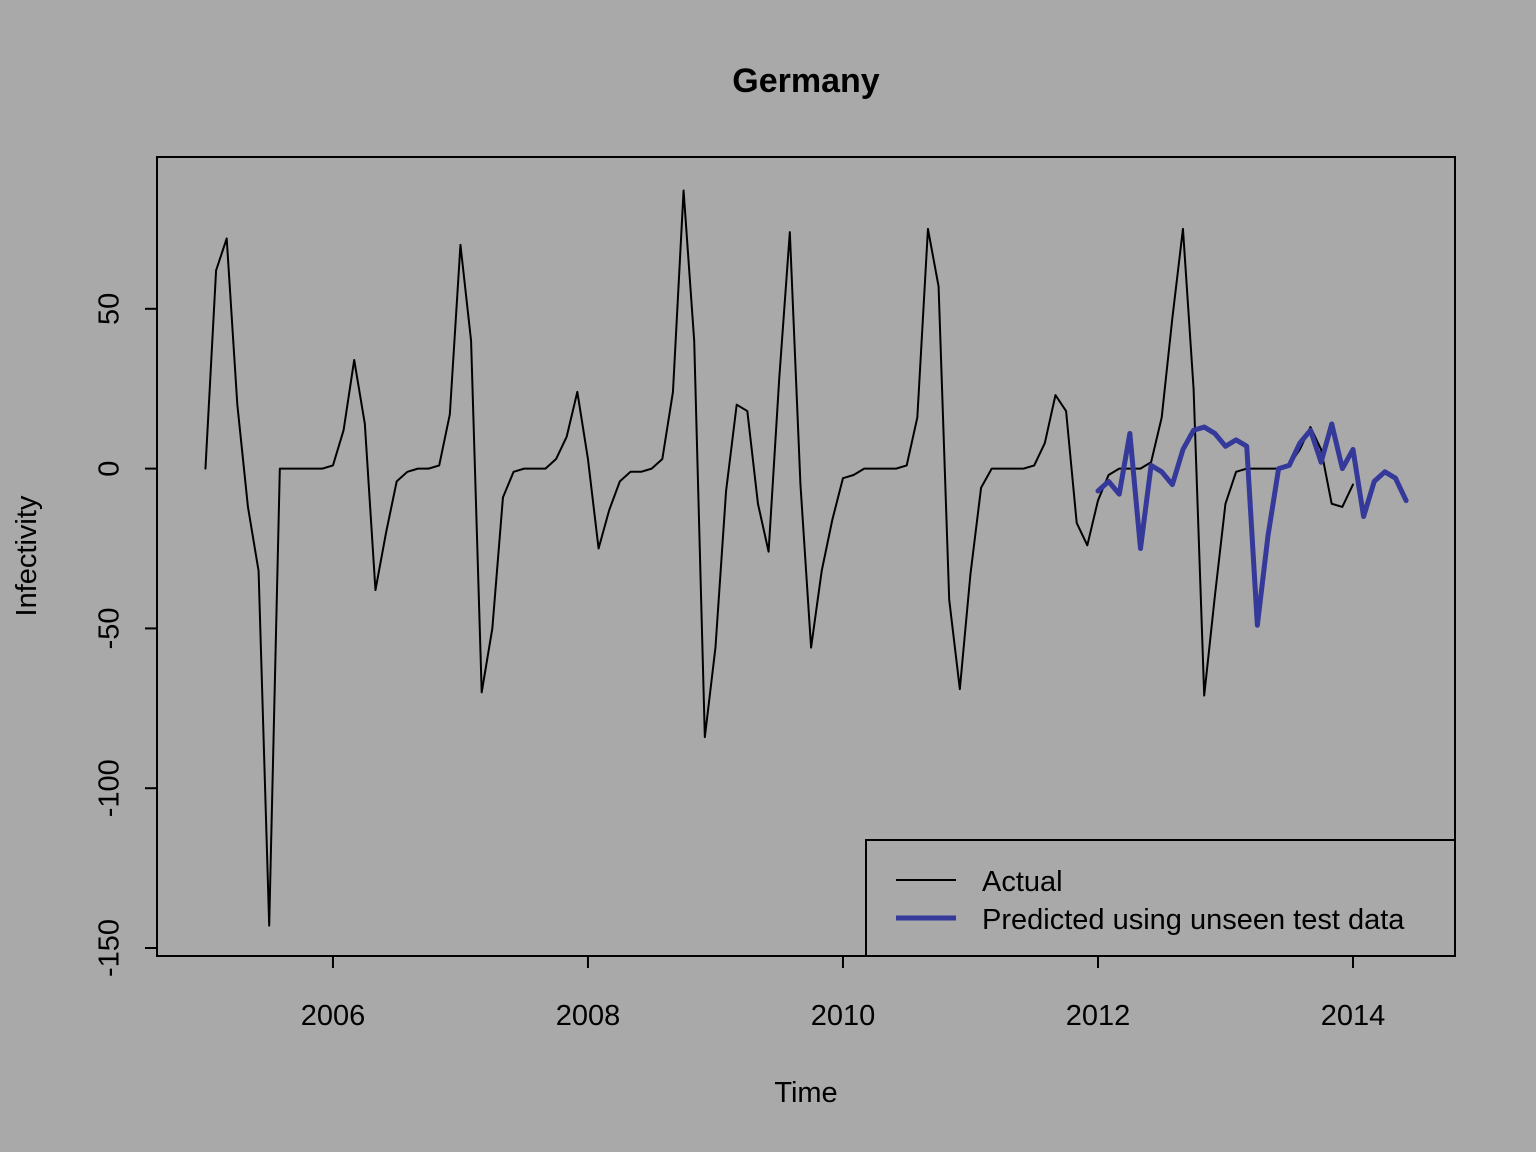  What do you see at coordinates (27, 555) in the screenshot?
I see `y-axis-label: Infectivity` at bounding box center [27, 555].